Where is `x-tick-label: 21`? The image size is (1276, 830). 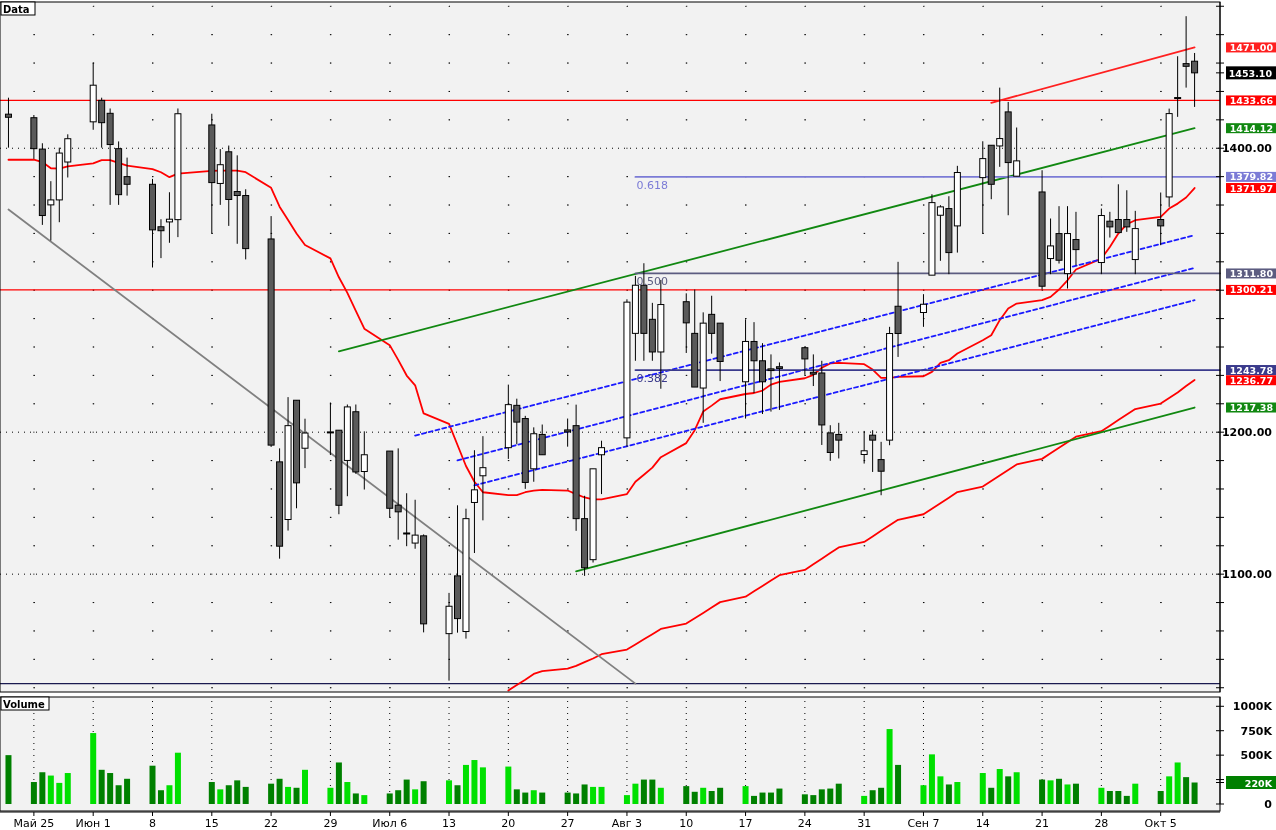 x-tick-label: 21 is located at coordinates (1042, 823).